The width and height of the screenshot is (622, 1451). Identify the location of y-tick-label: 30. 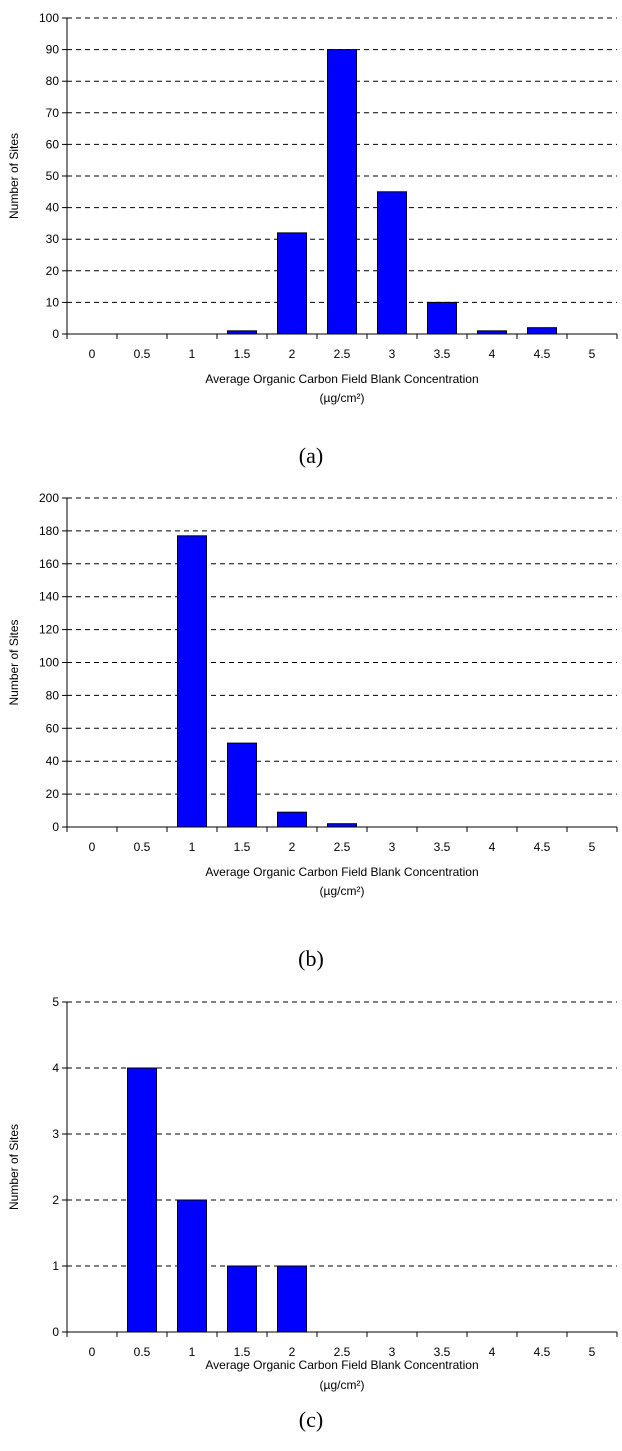
(53, 239).